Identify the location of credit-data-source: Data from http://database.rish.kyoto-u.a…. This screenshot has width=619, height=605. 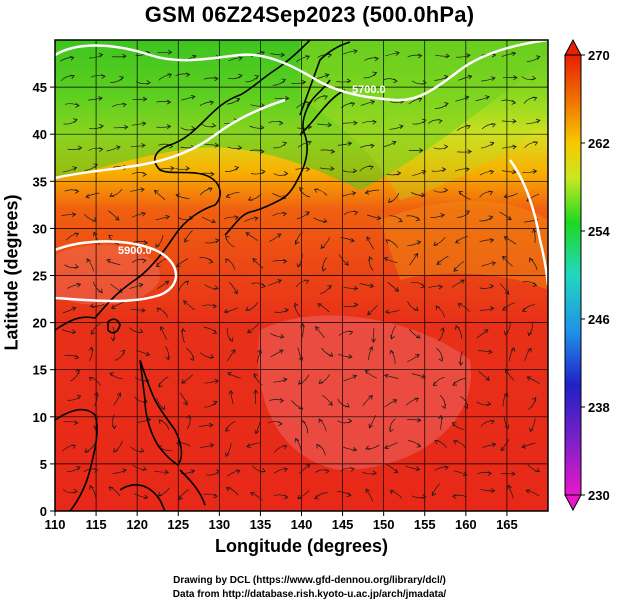
(309, 594).